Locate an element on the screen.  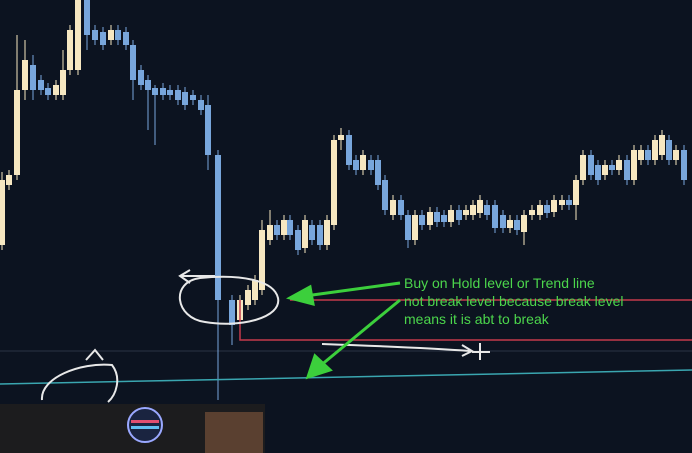
break-level is located at coordinates (465, 320).